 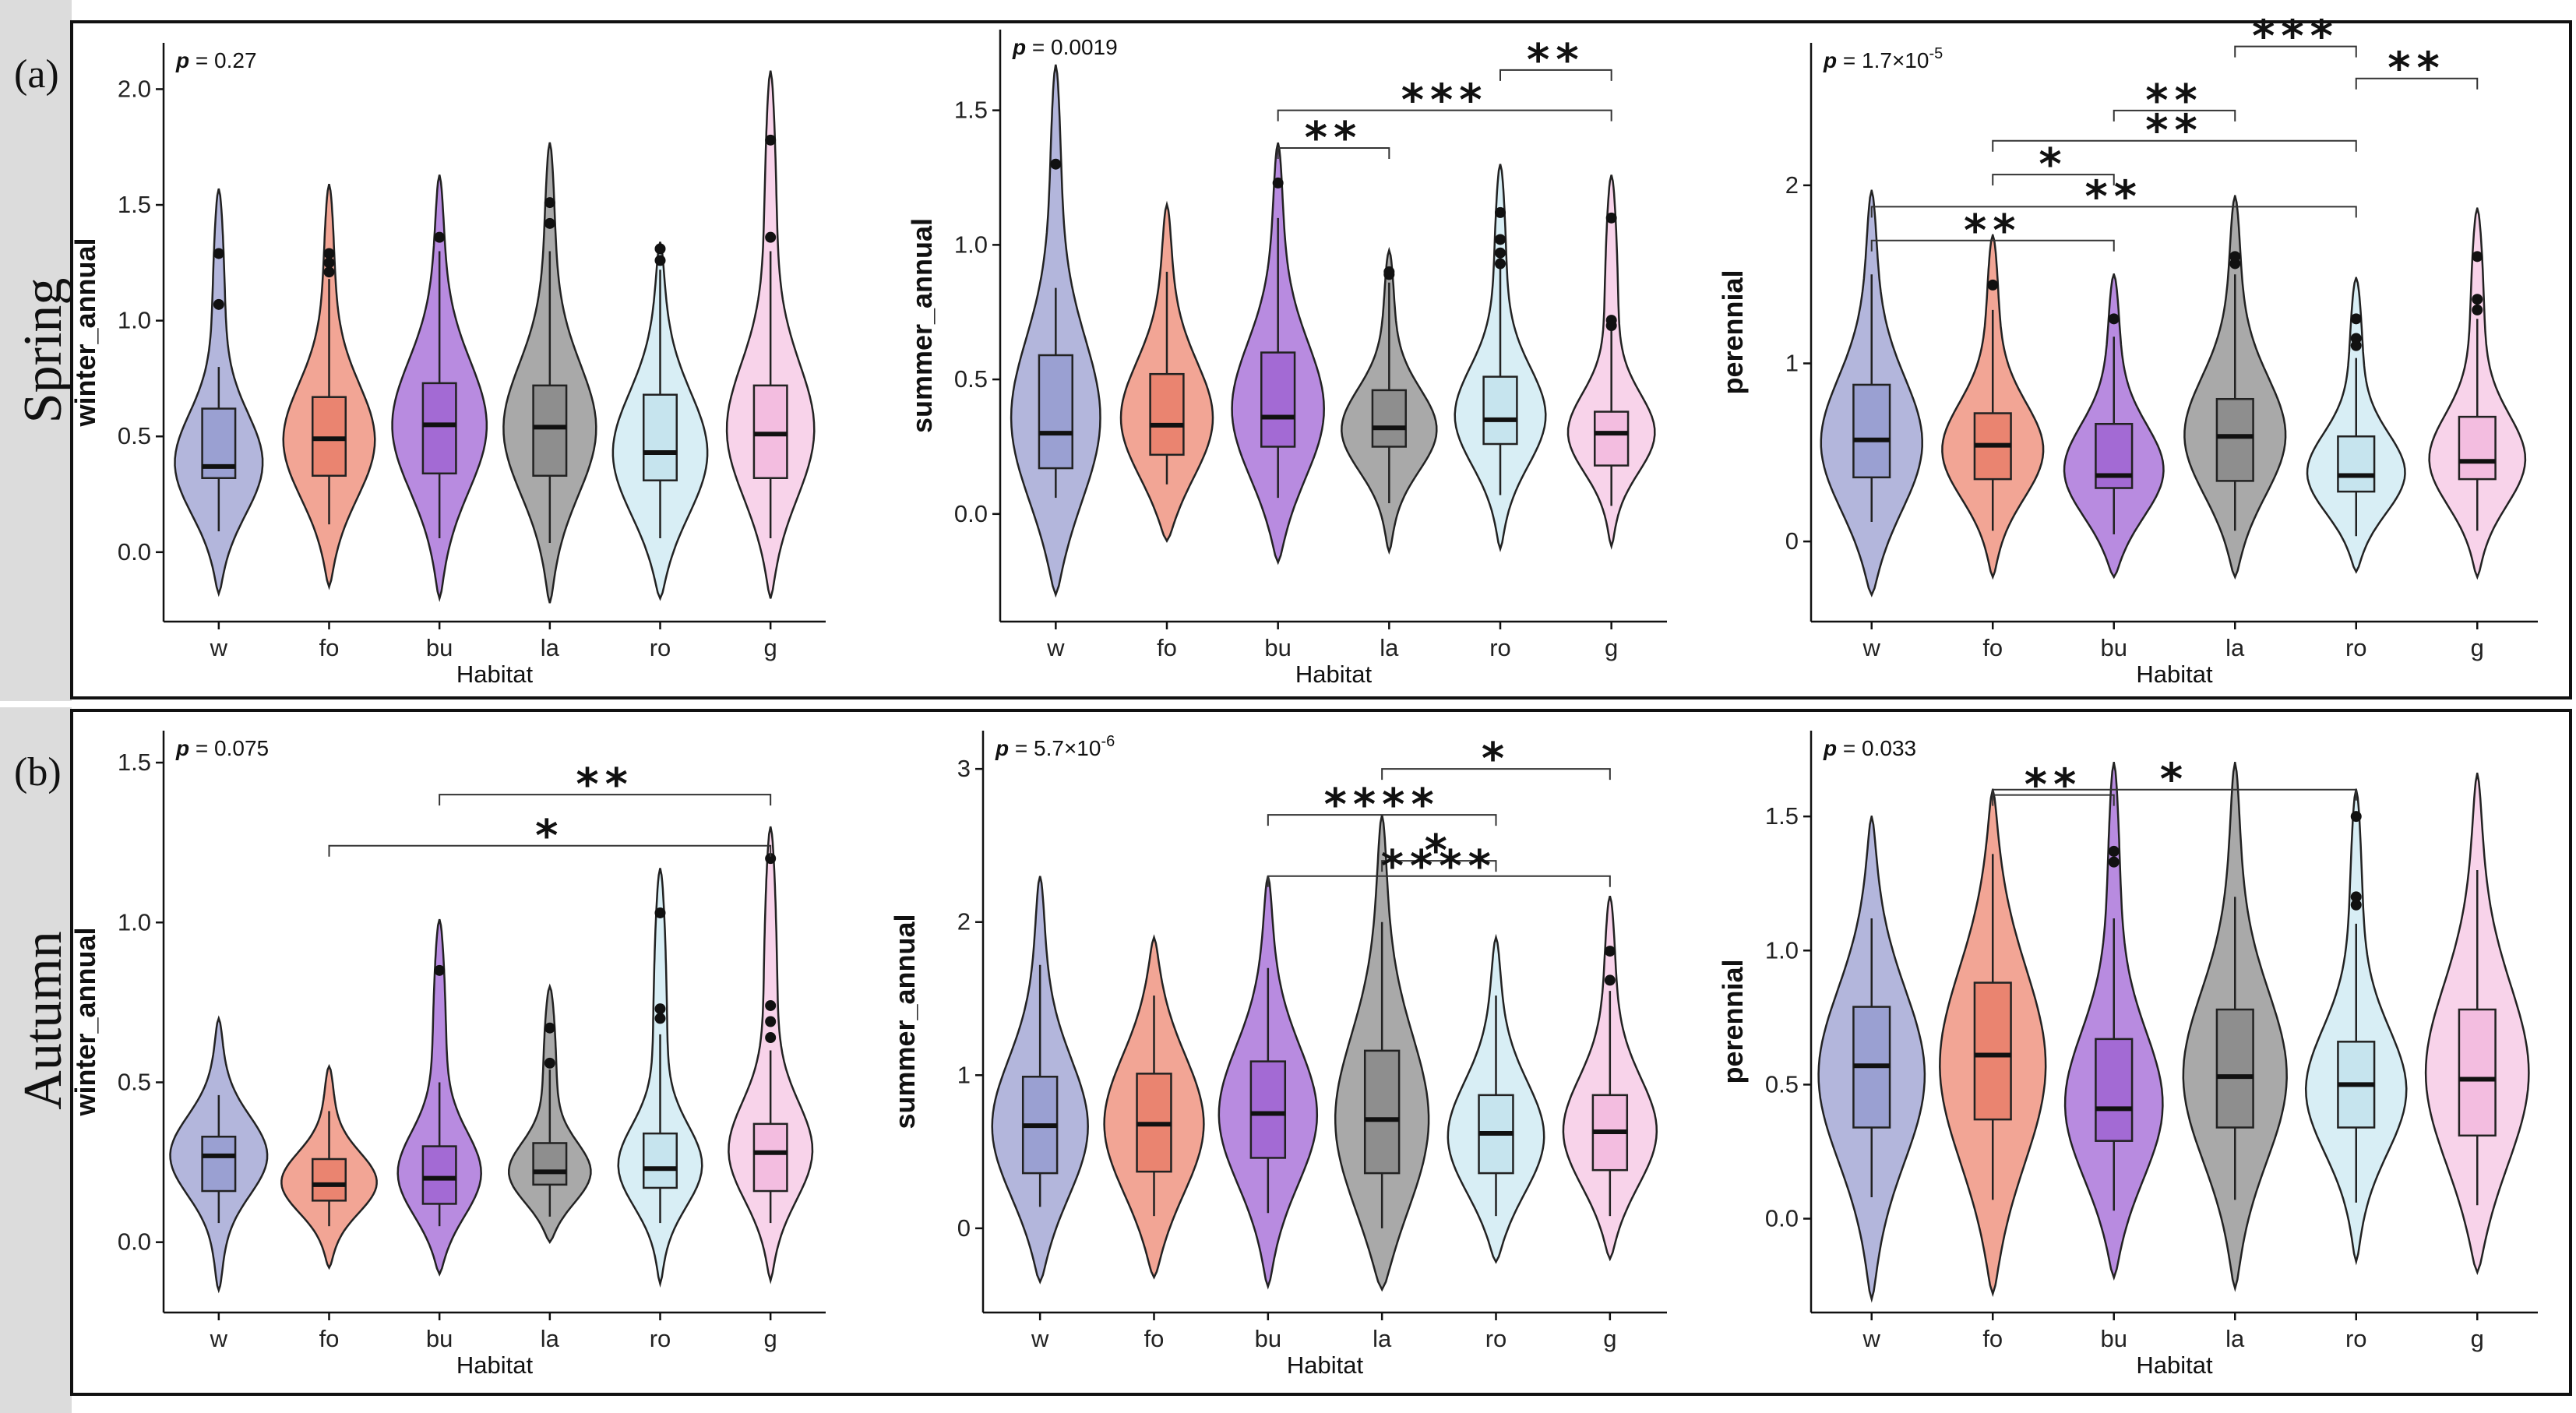 What do you see at coordinates (2477, 1072) in the screenshot?
I see `box-g` at bounding box center [2477, 1072].